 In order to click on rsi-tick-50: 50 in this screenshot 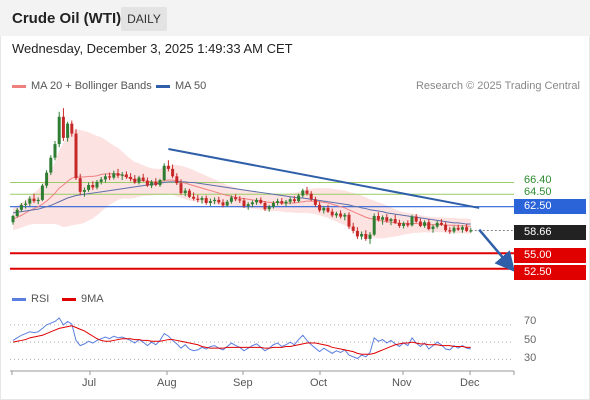, I will do `click(530, 340)`.